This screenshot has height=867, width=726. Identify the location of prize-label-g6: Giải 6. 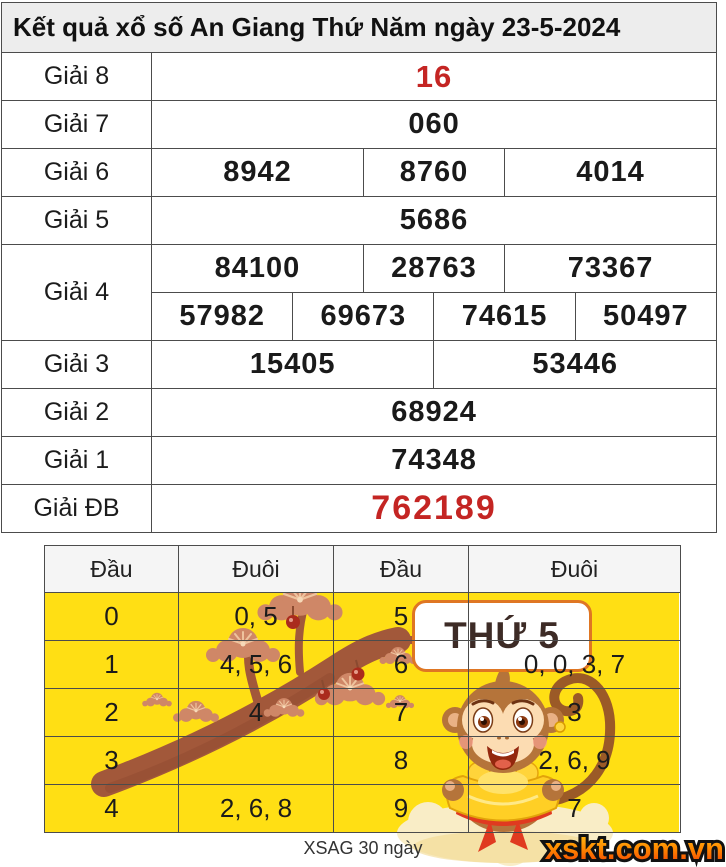
(76, 172).